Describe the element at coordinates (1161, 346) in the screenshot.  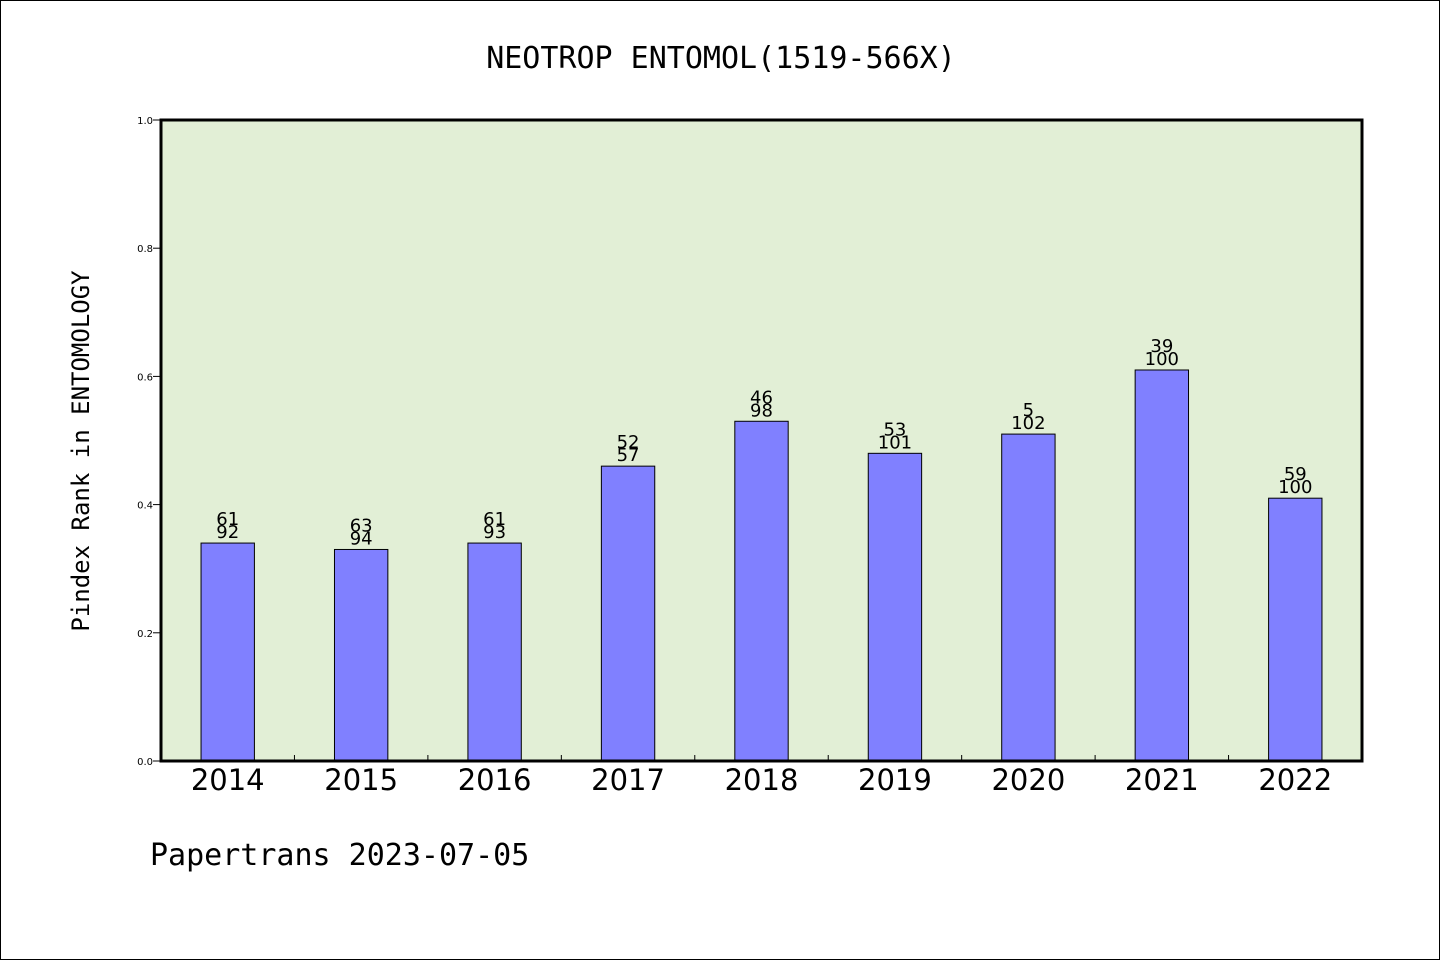
I see `data-label-top: 39` at that location.